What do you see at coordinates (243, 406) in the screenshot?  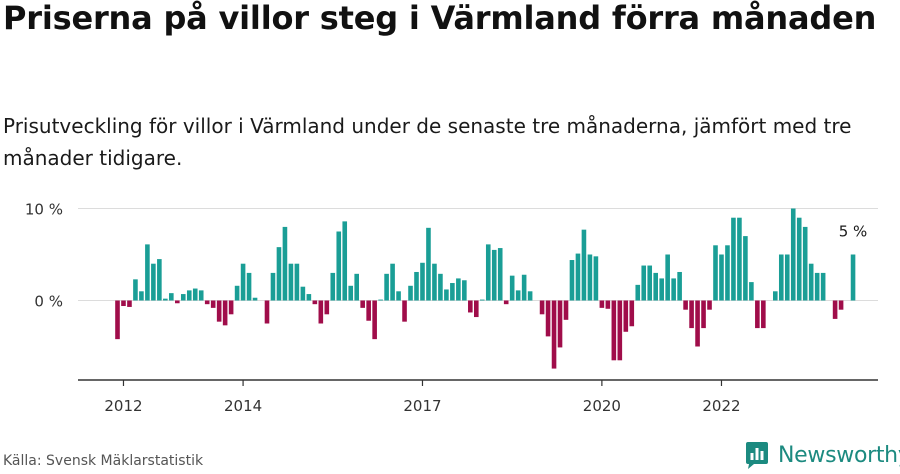 I see `x-tick-label: 2014` at bounding box center [243, 406].